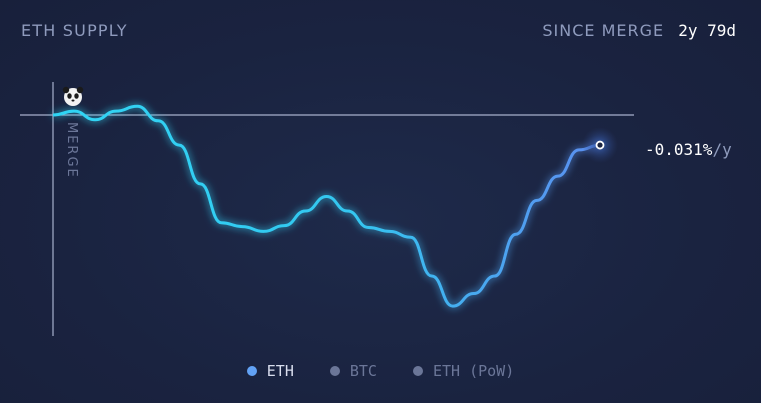 The image size is (761, 403). I want to click on since-merge-value: 2y 79d, so click(707, 30).